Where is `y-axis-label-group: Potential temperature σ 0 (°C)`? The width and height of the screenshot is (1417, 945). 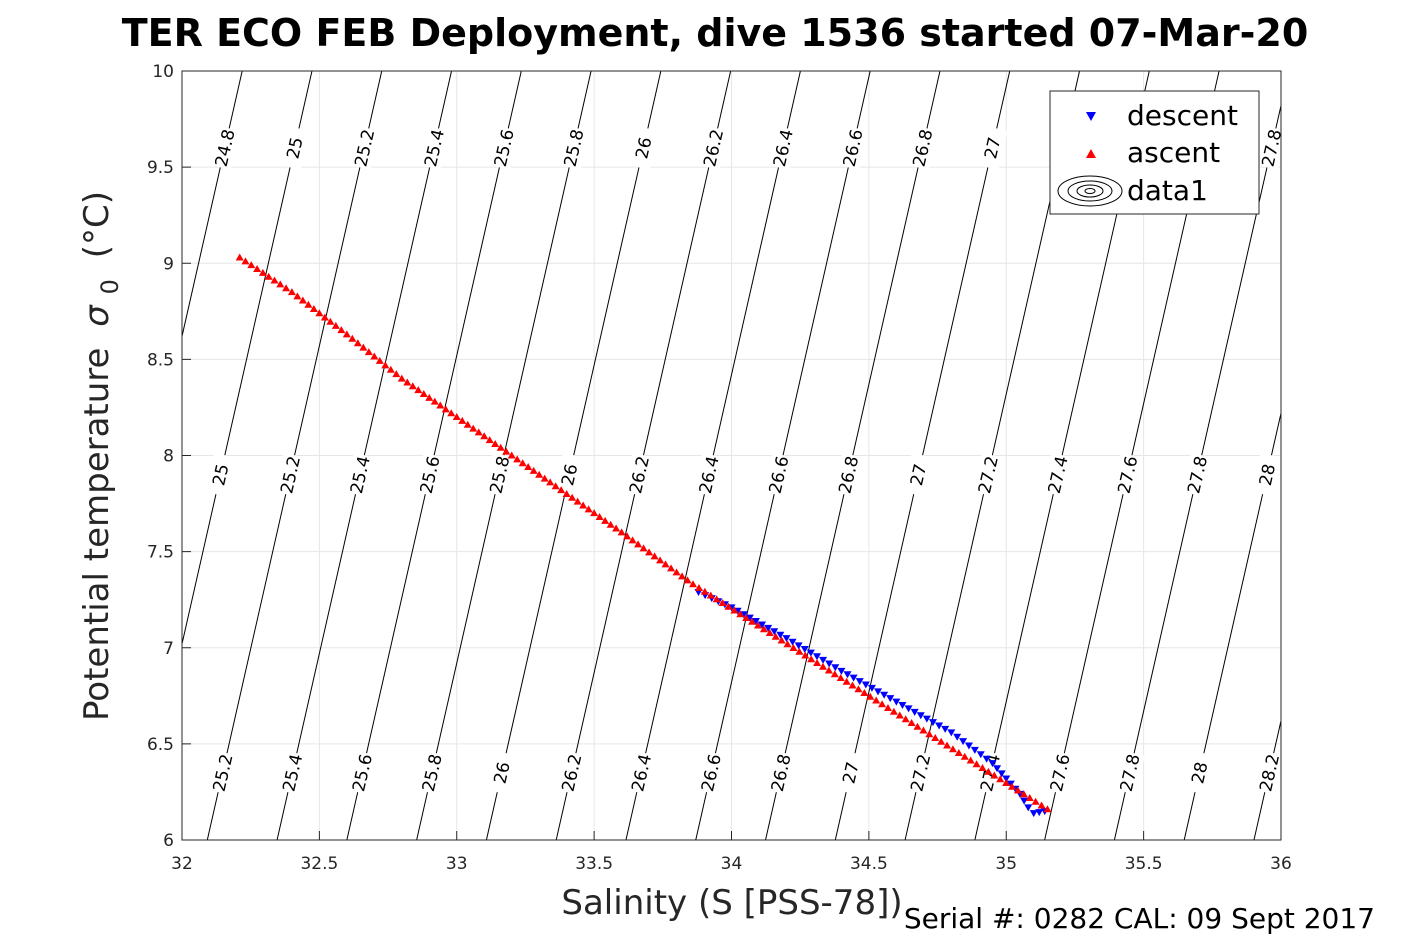
y-axis-label-group: Potential temperature σ 0 (°C) is located at coordinates (100, 456).